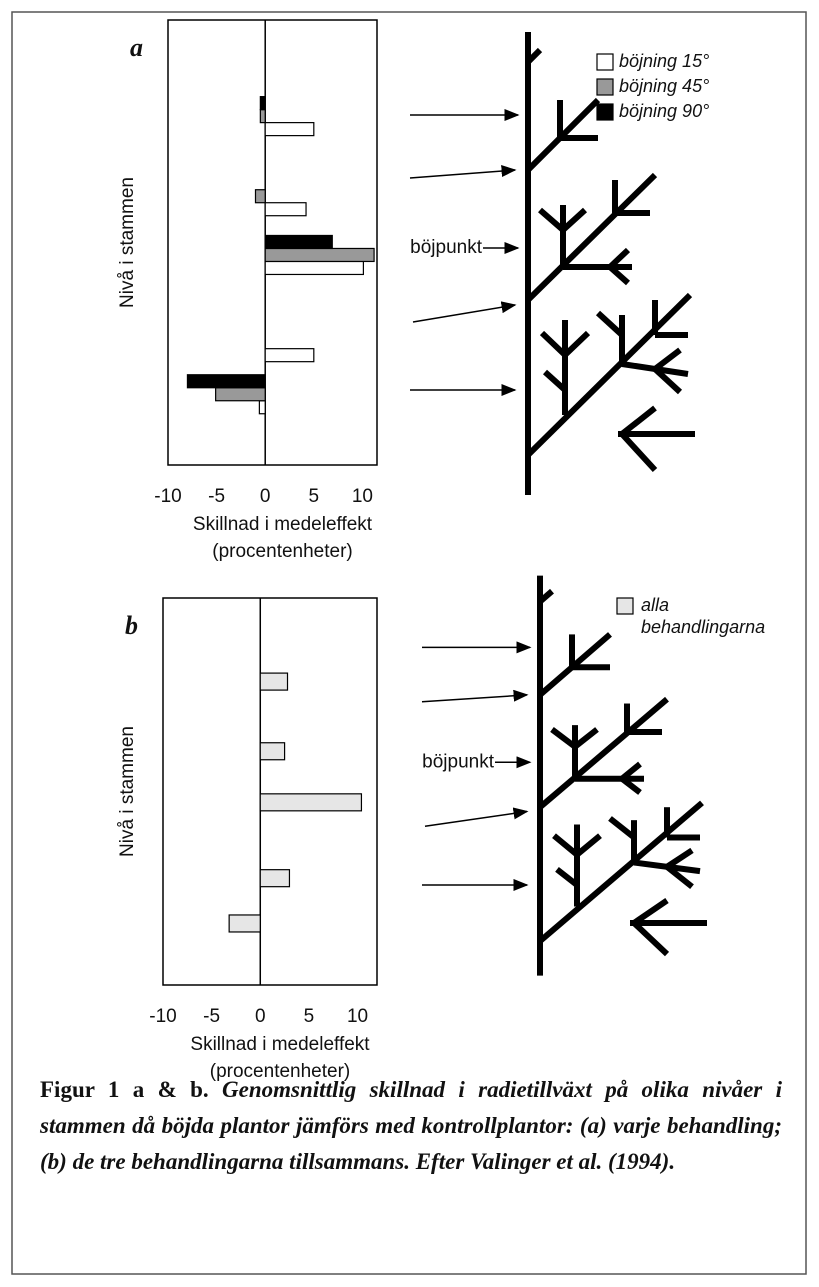 This screenshot has height=1287, width=819. I want to click on caption-label: Figur 1 a & b., so click(124, 1089).